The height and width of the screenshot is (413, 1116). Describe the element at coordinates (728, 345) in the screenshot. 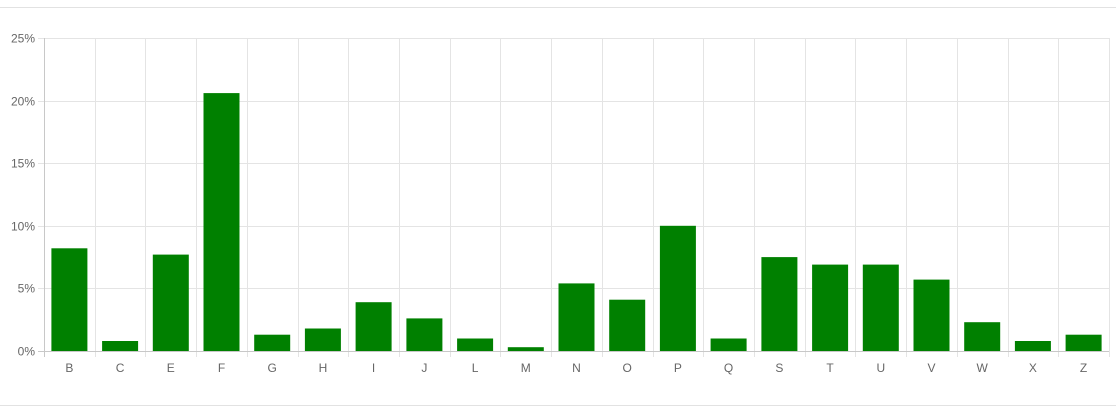

I see `bar-Q` at that location.